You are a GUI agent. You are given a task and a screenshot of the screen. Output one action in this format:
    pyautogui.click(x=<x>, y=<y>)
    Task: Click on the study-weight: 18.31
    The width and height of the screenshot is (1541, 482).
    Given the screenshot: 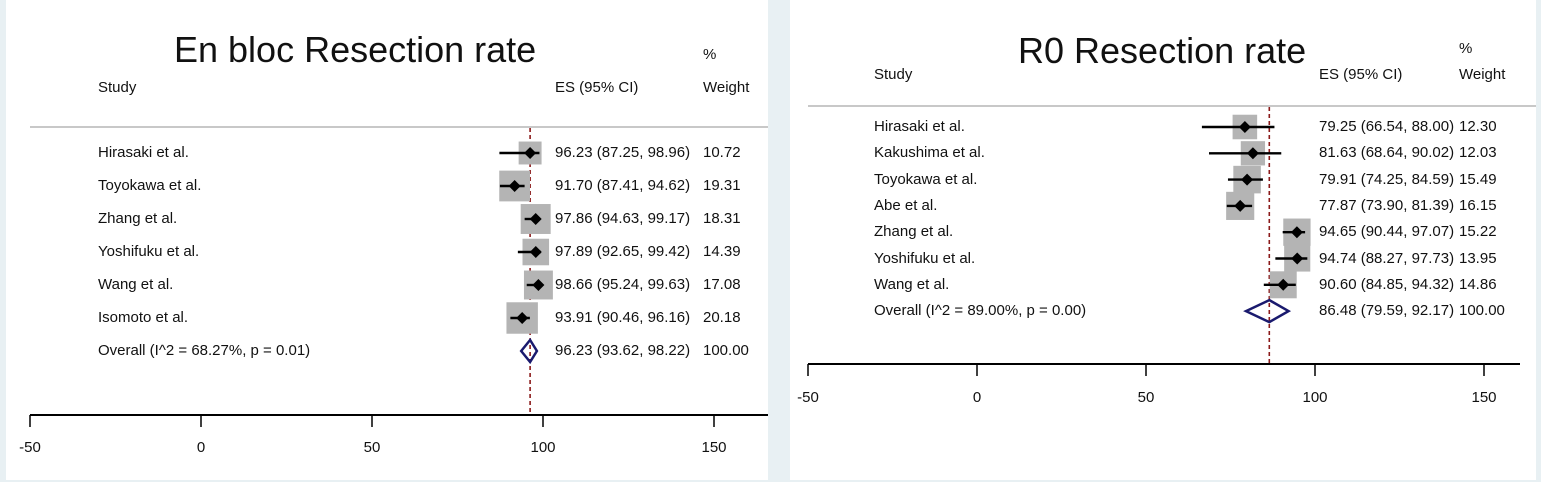 What is the action you would take?
    pyautogui.click(x=722, y=218)
    